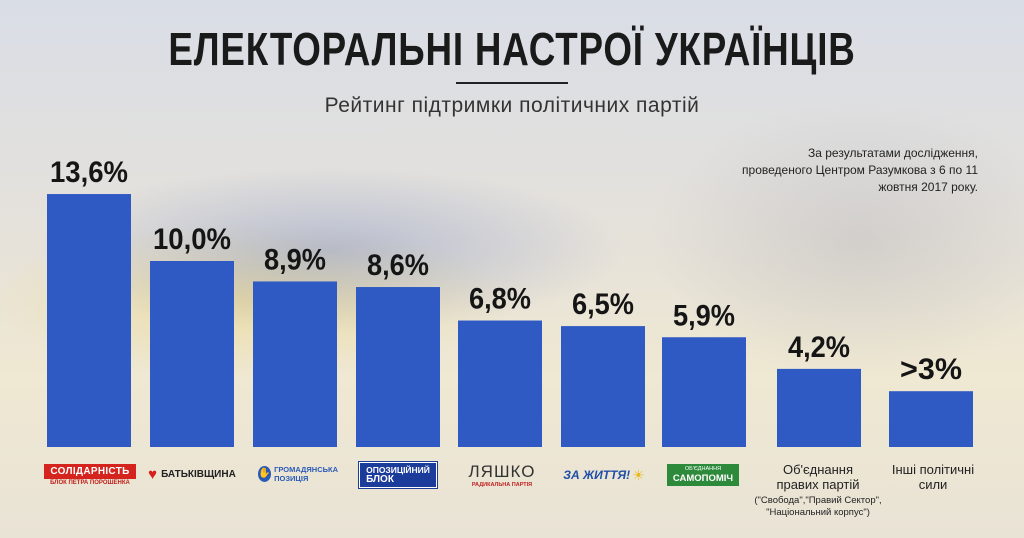  What do you see at coordinates (703, 478) in the screenshot?
I see `samopomich-line2: САМОПОМІЧ` at bounding box center [703, 478].